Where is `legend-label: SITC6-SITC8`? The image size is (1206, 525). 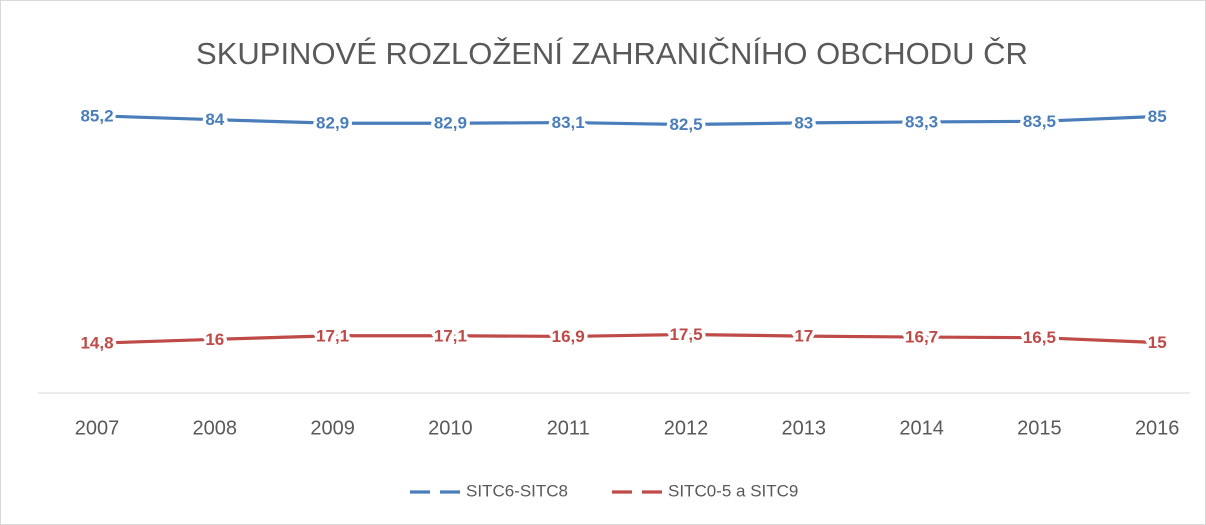
legend-label: SITC6-SITC8 is located at coordinates (517, 490).